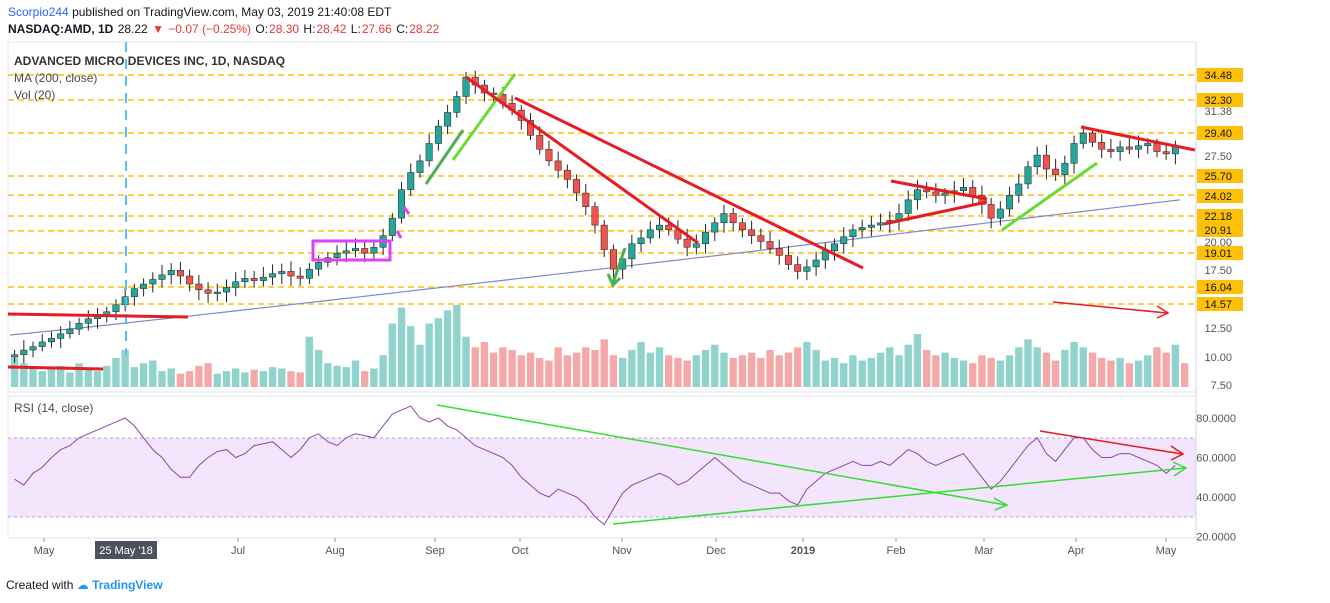 This screenshot has height=603, width=1330. I want to click on price-axis-label: 32.30, so click(1218, 101).